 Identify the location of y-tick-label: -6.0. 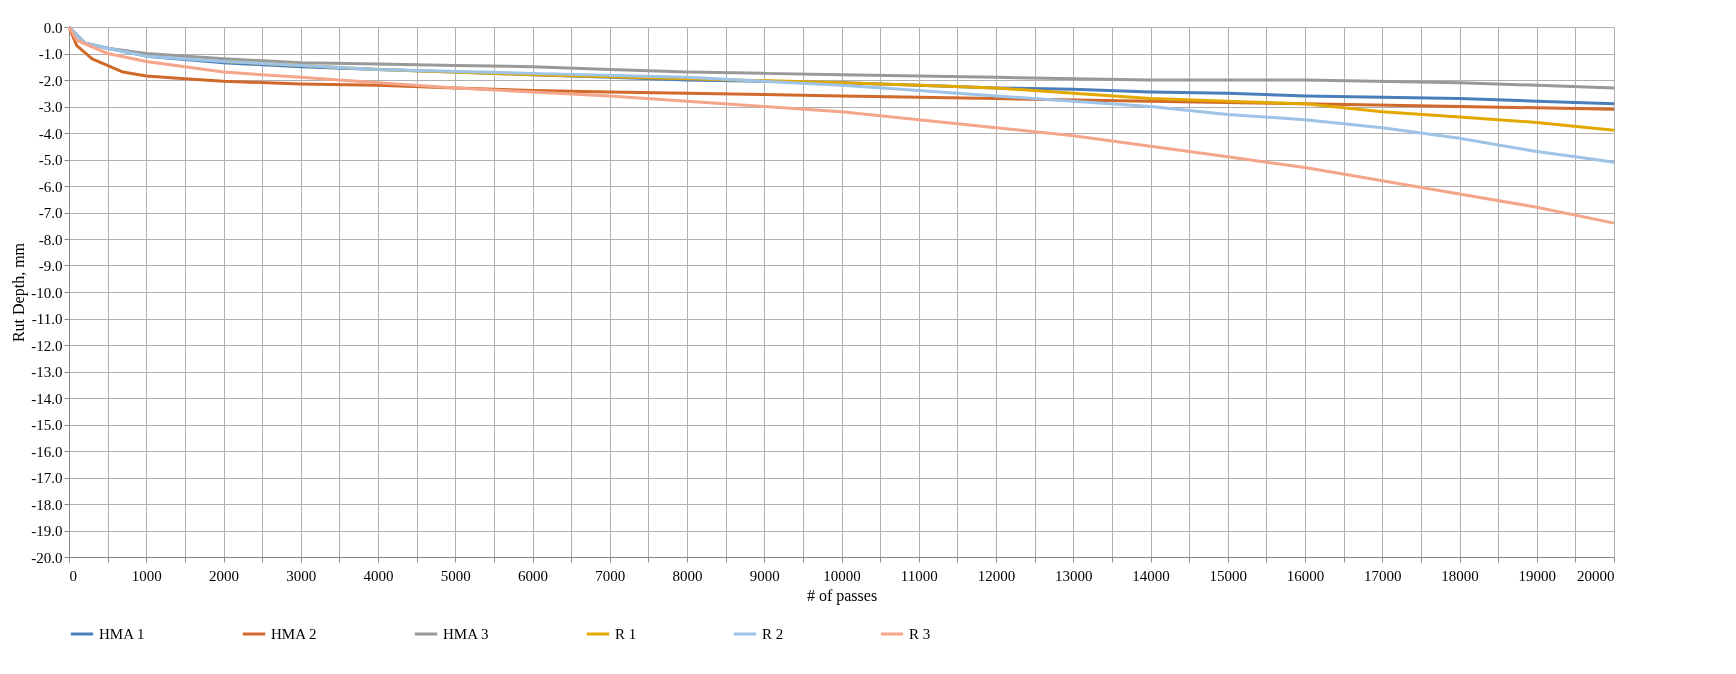
(50, 186).